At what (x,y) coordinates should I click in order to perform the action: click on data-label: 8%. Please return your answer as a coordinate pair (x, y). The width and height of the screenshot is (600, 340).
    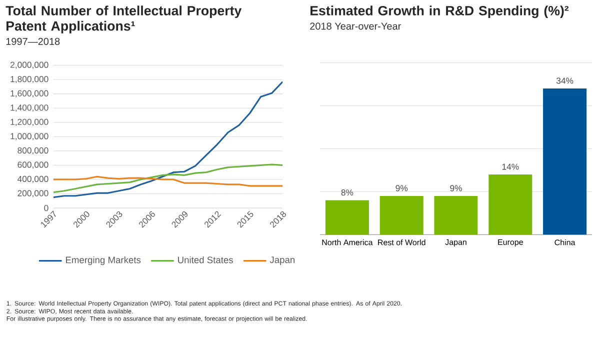
    Looking at the image, I should click on (347, 192).